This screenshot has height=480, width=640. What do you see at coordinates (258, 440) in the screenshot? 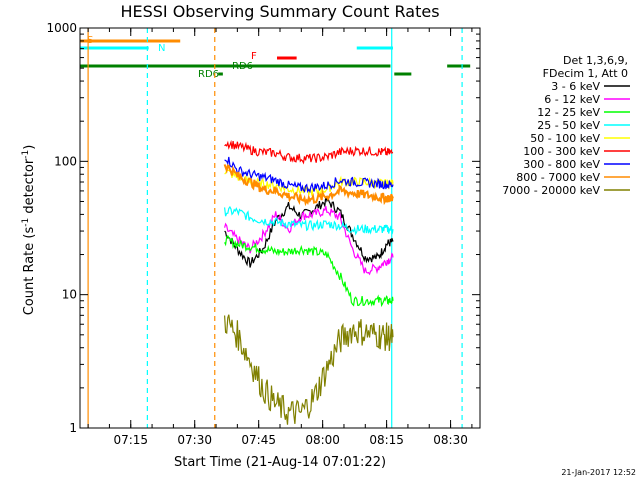
I see `x-tick-label-2: 07:45` at bounding box center [258, 440].